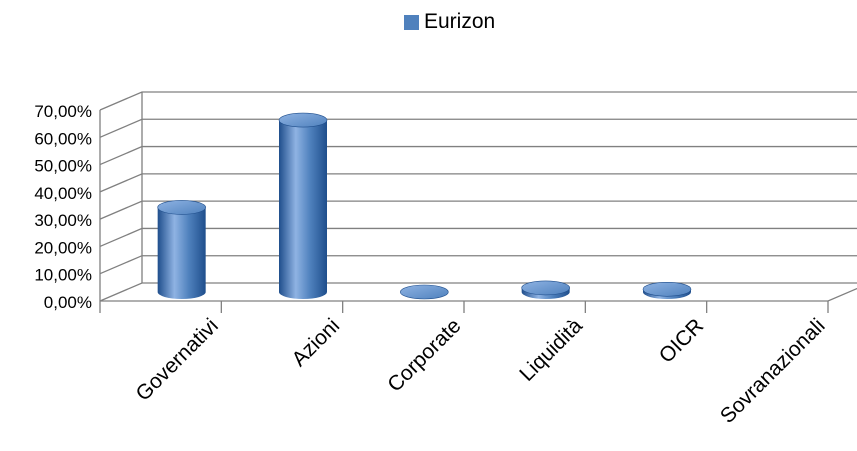  Describe the element at coordinates (424, 355) in the screenshot. I see `x-tick-label: Corporate` at that location.